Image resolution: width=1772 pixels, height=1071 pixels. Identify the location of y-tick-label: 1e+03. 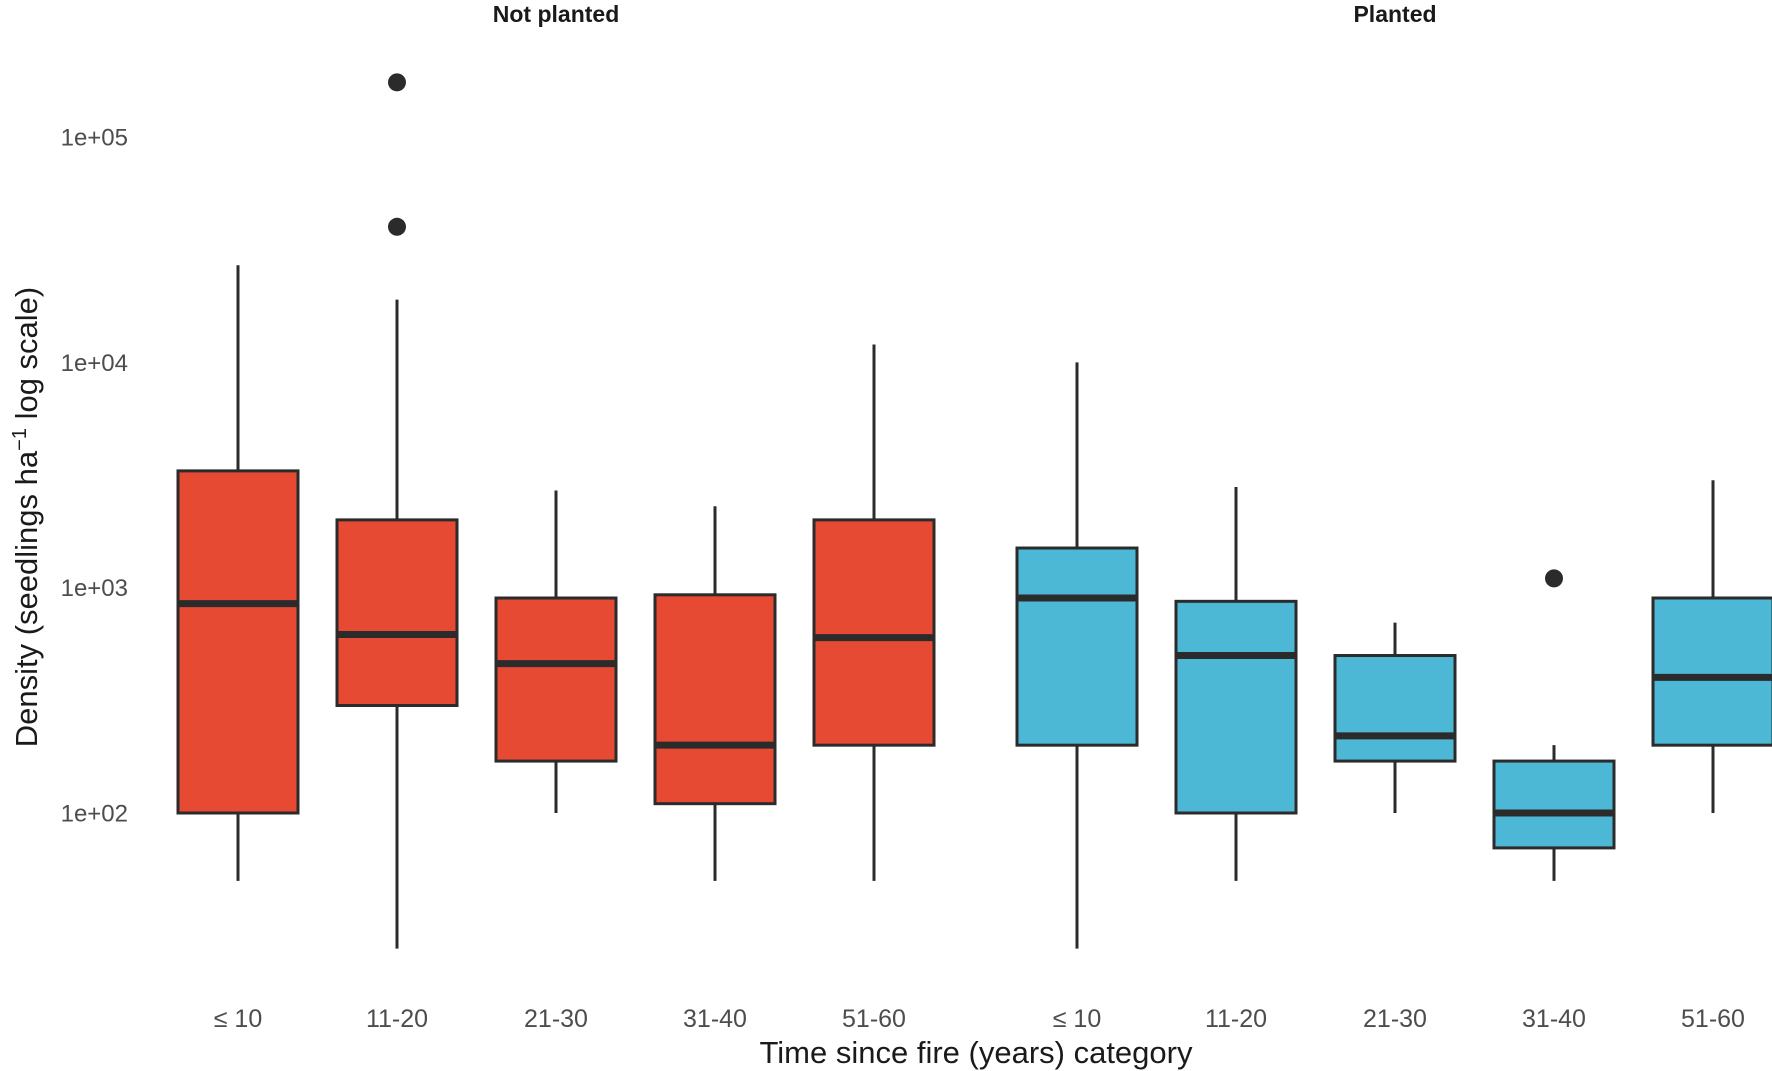
(94, 588).